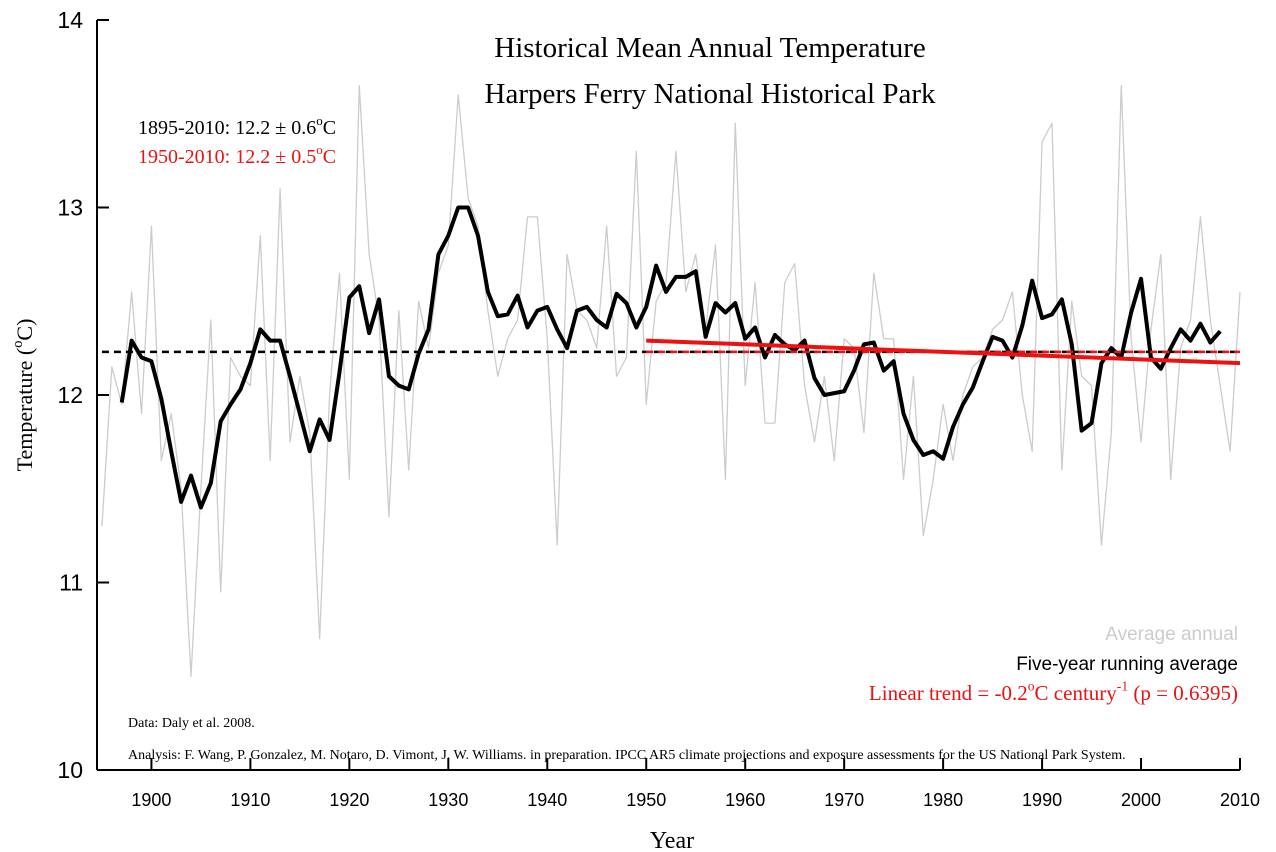 This screenshot has width=1276, height=852. I want to click on x-tick-label: 1910, so click(250, 800).